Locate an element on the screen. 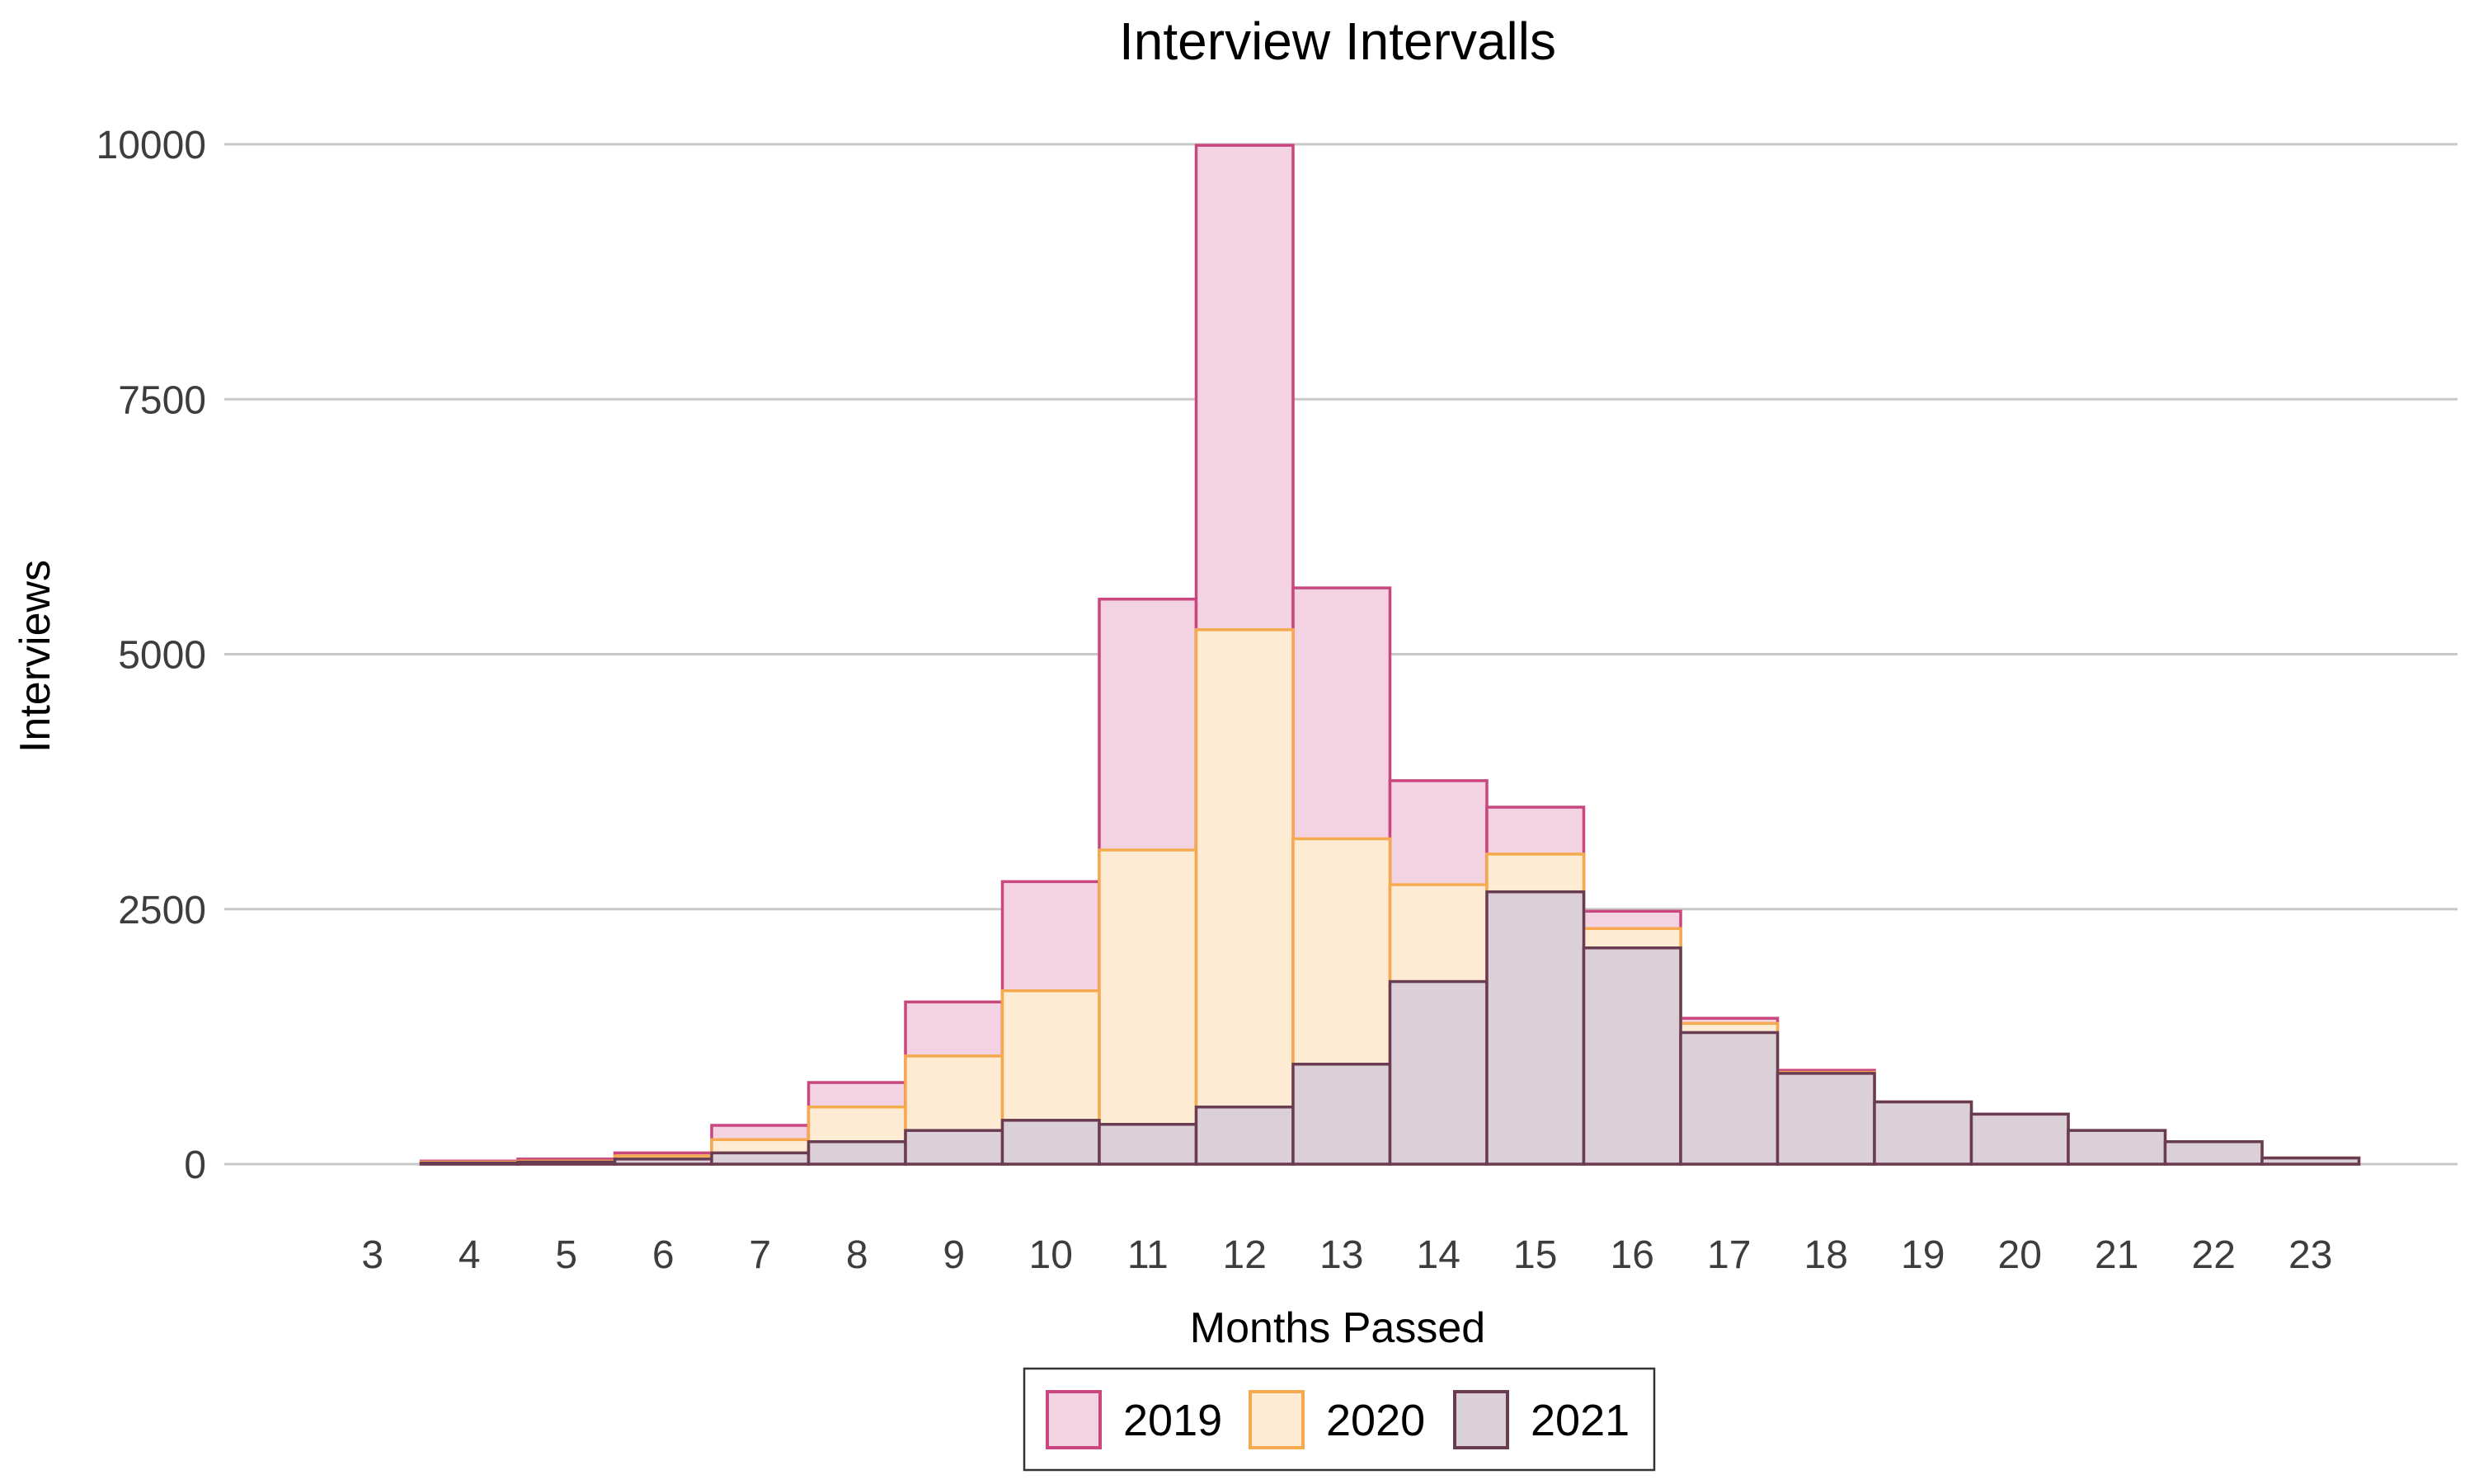  x-tick-label: 12 is located at coordinates (1245, 1255).